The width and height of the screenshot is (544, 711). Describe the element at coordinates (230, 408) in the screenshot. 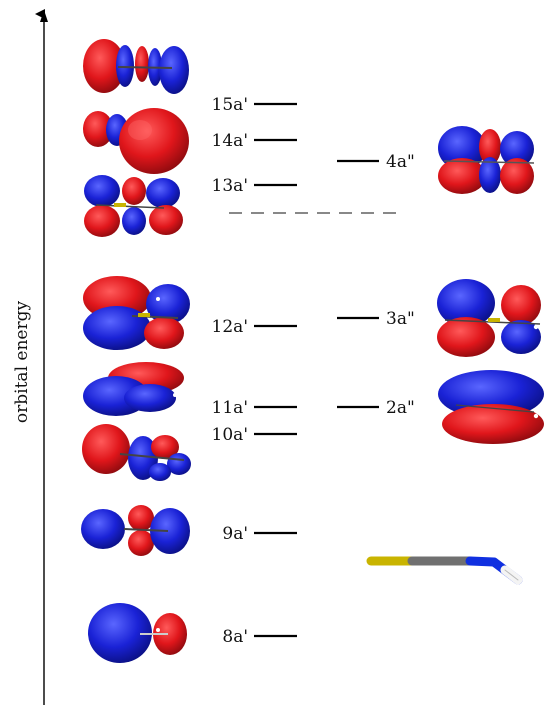

I see `level-label: 11a'` at that location.